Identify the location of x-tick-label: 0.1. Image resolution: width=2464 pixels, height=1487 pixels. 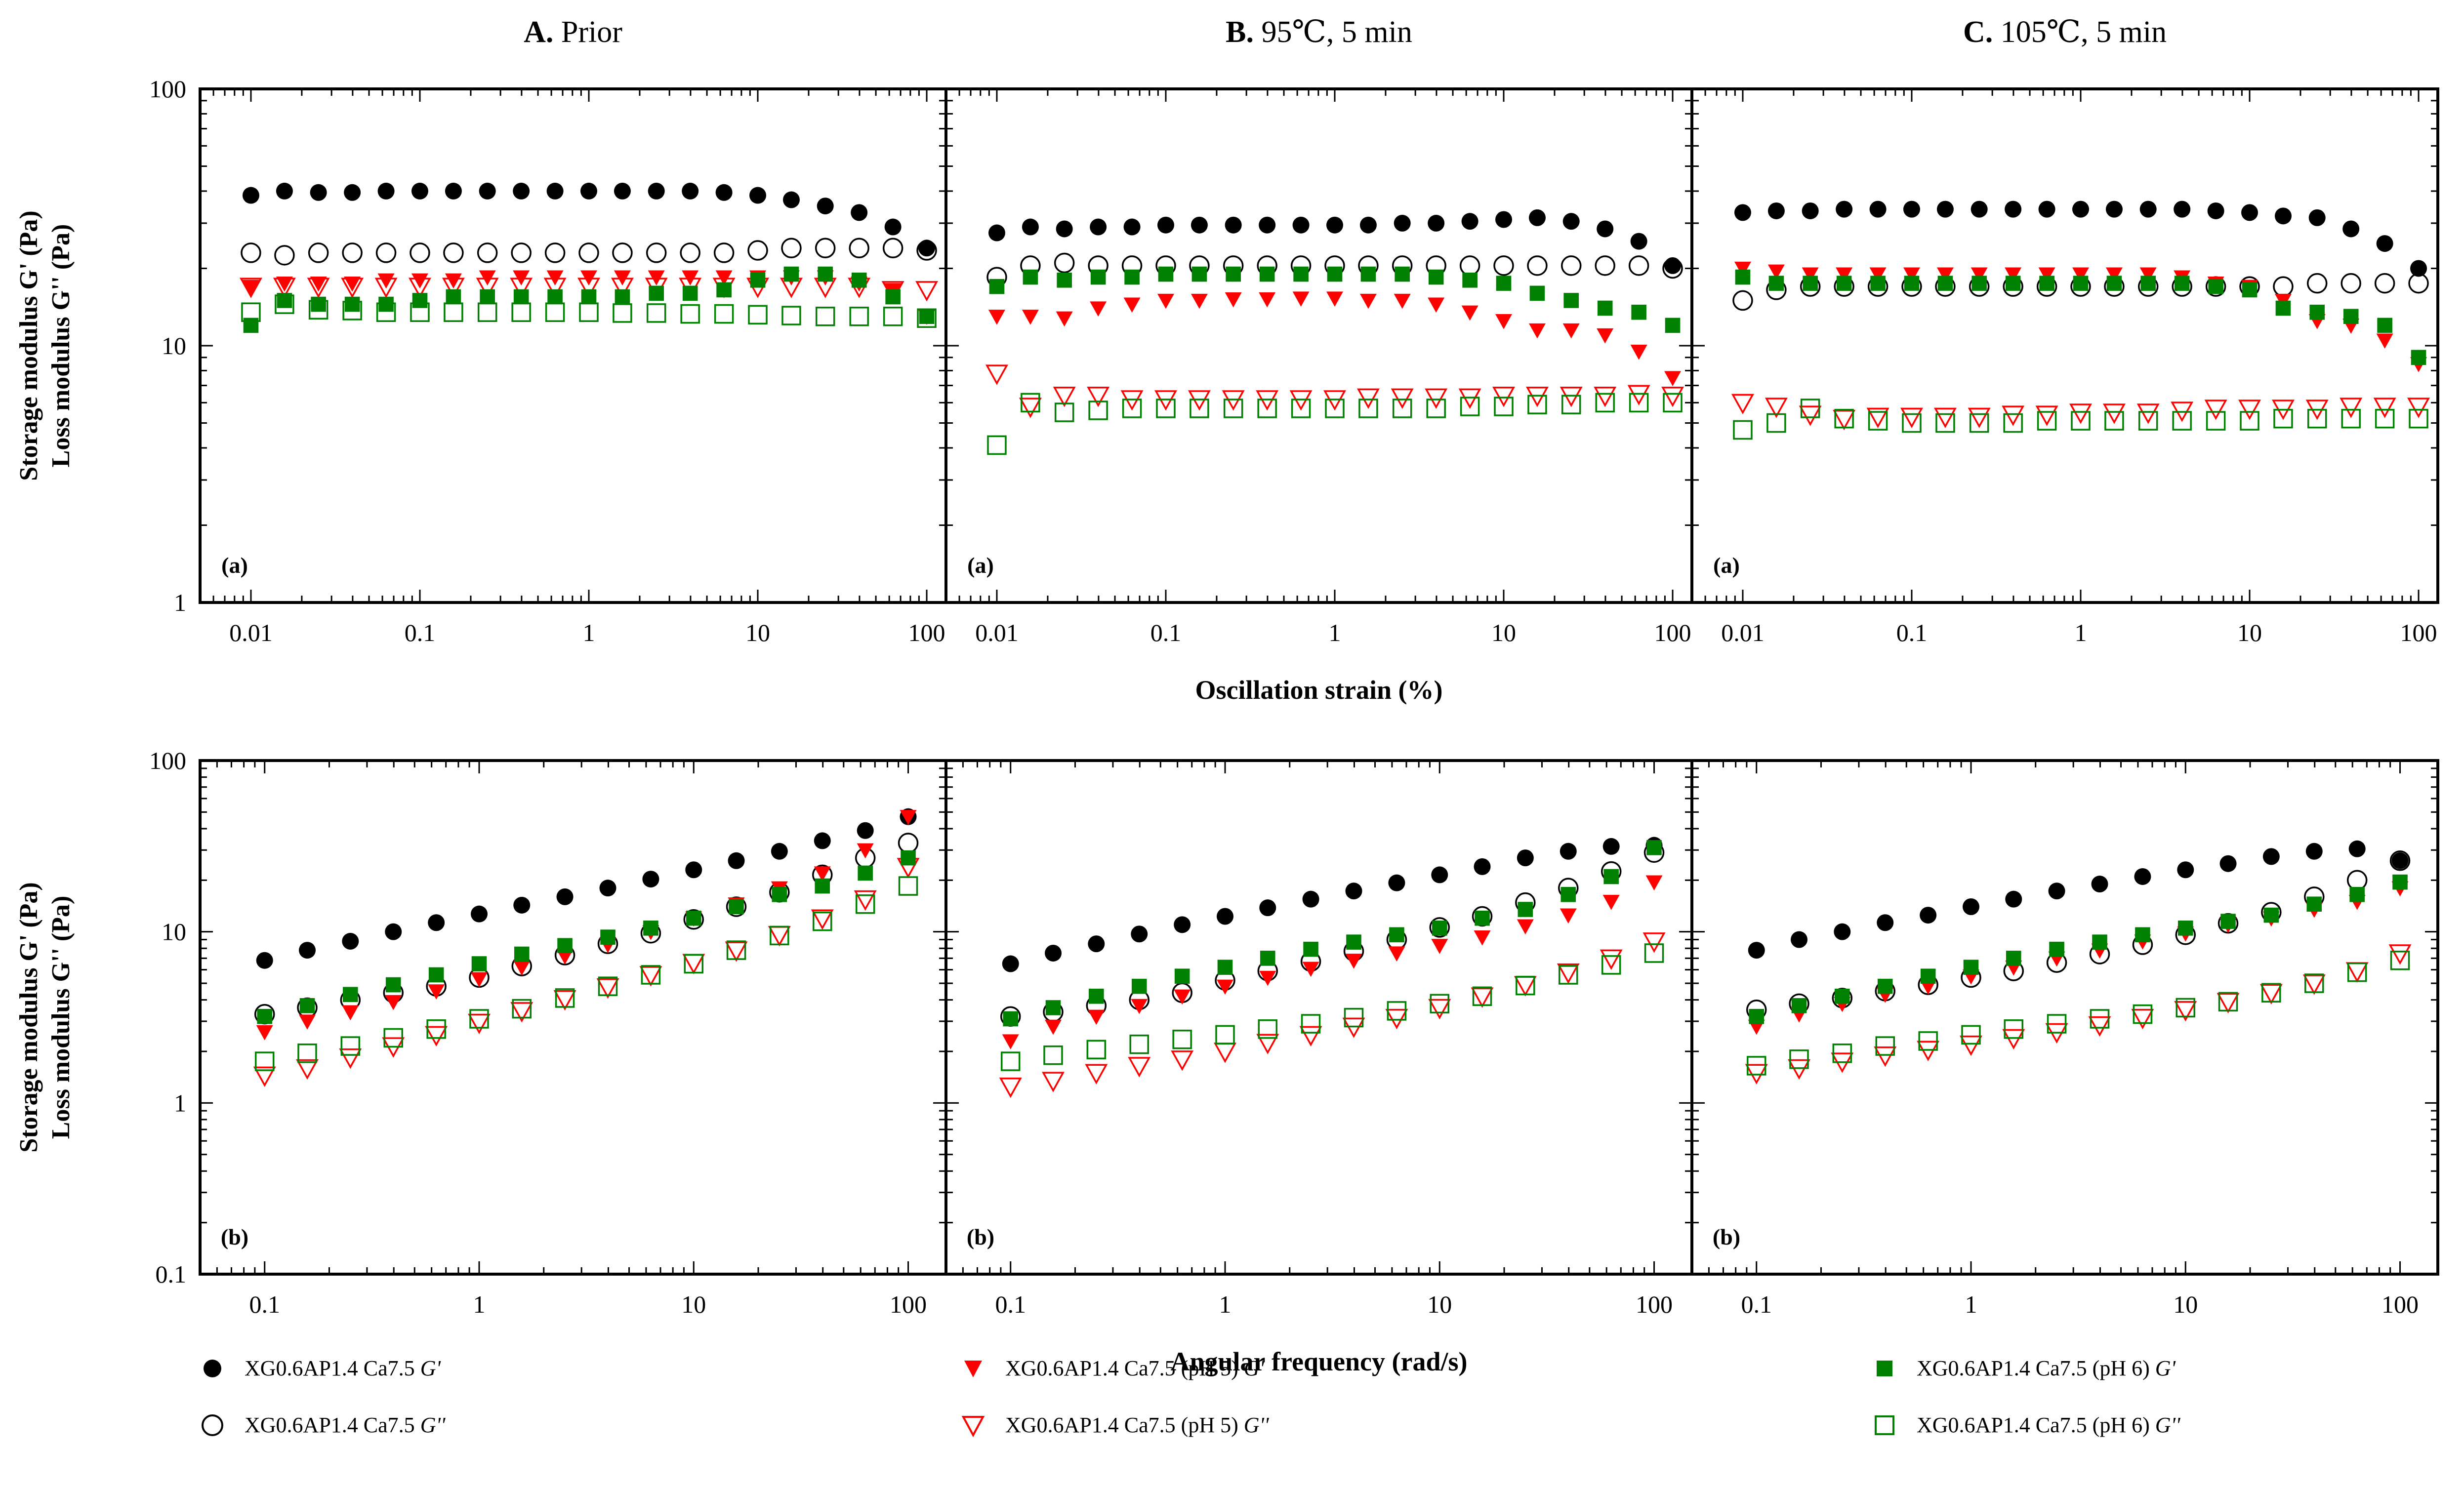
(1010, 1304).